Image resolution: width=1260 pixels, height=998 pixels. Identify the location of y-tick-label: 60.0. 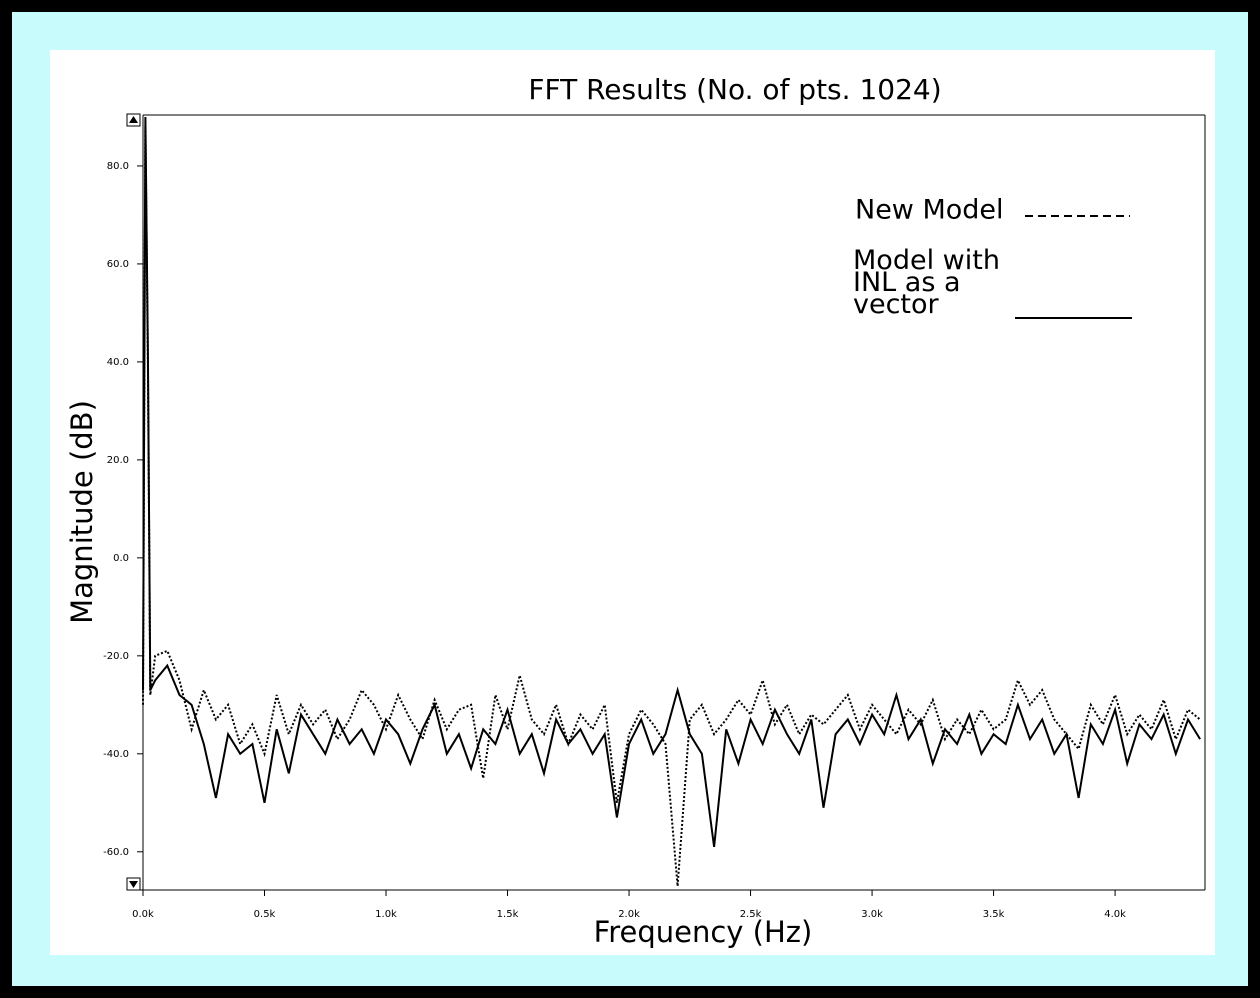
(118, 264).